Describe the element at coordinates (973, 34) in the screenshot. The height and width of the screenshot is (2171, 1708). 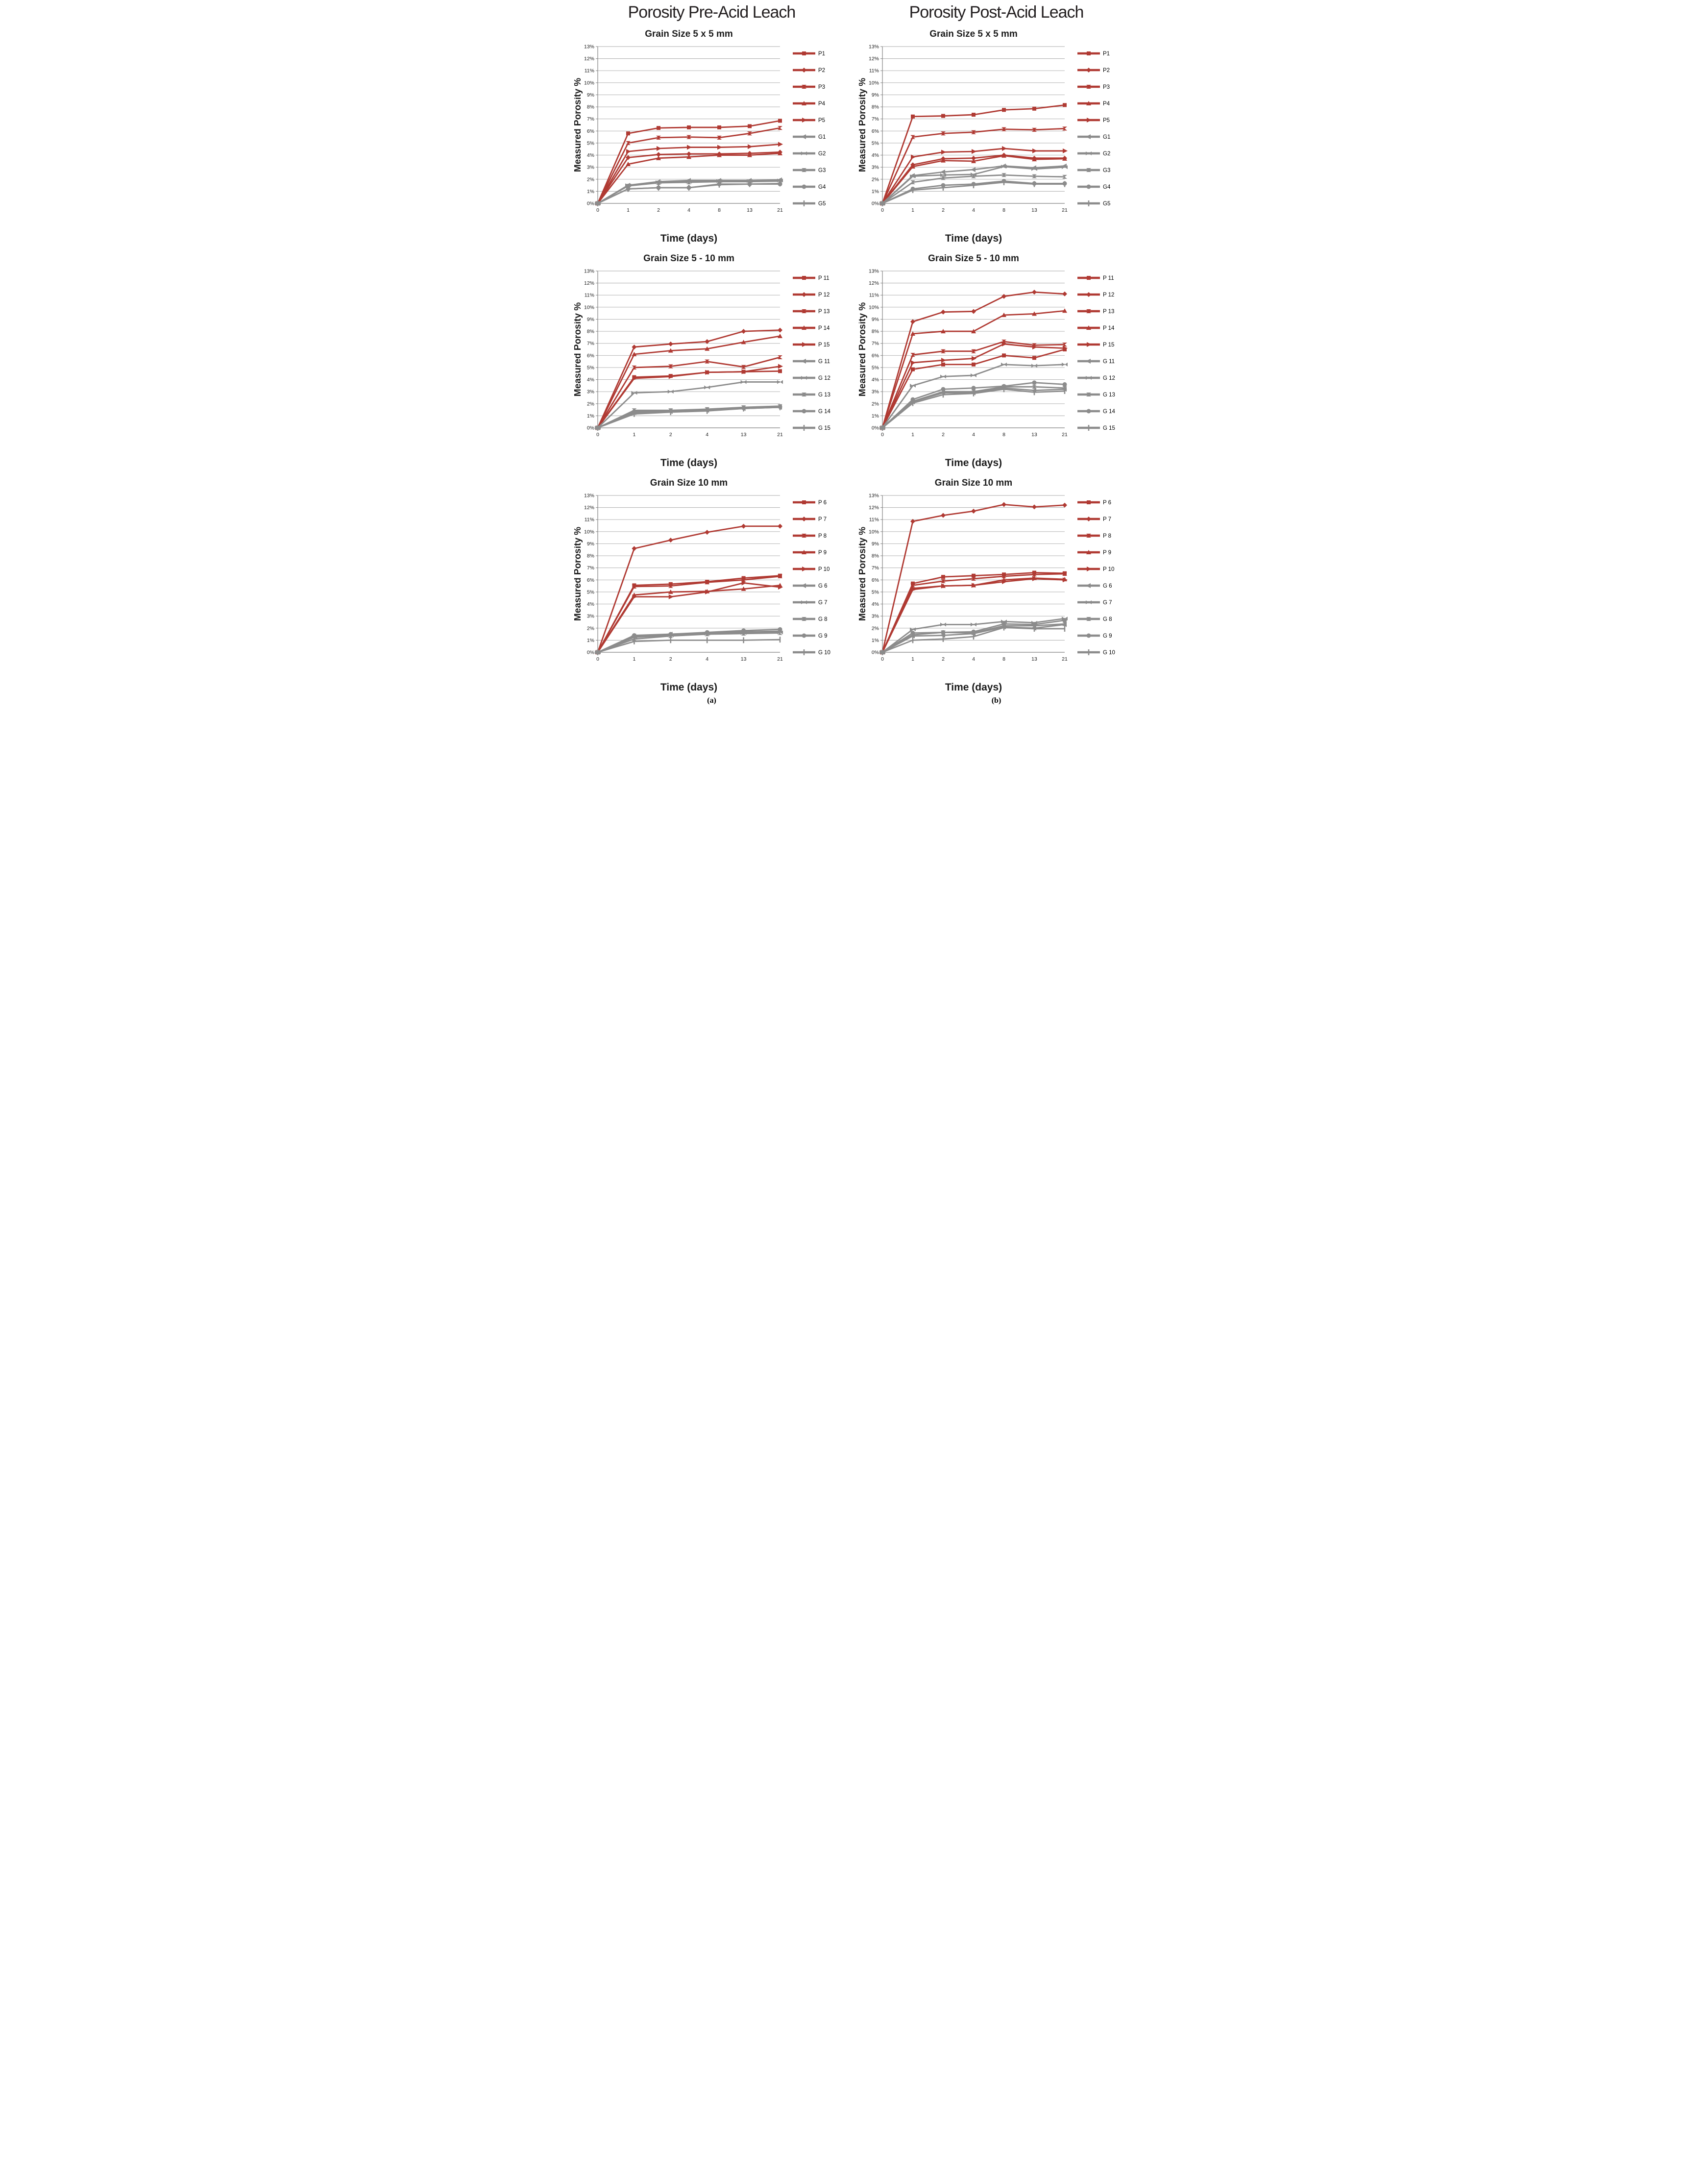
I see `chart-title: Grain Size 5 x 5 mm` at that location.